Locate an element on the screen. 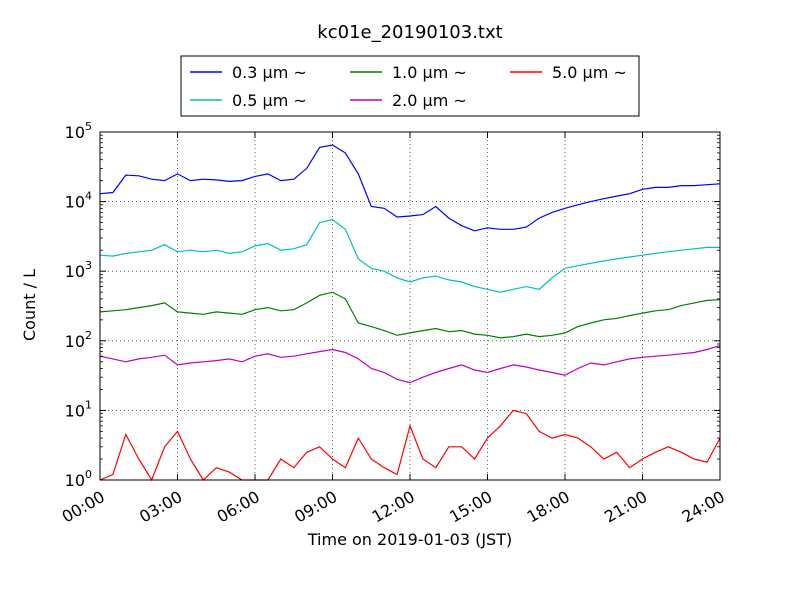 This screenshot has height=604, width=800. x-tick-label: 03:00 is located at coordinates (160, 507).